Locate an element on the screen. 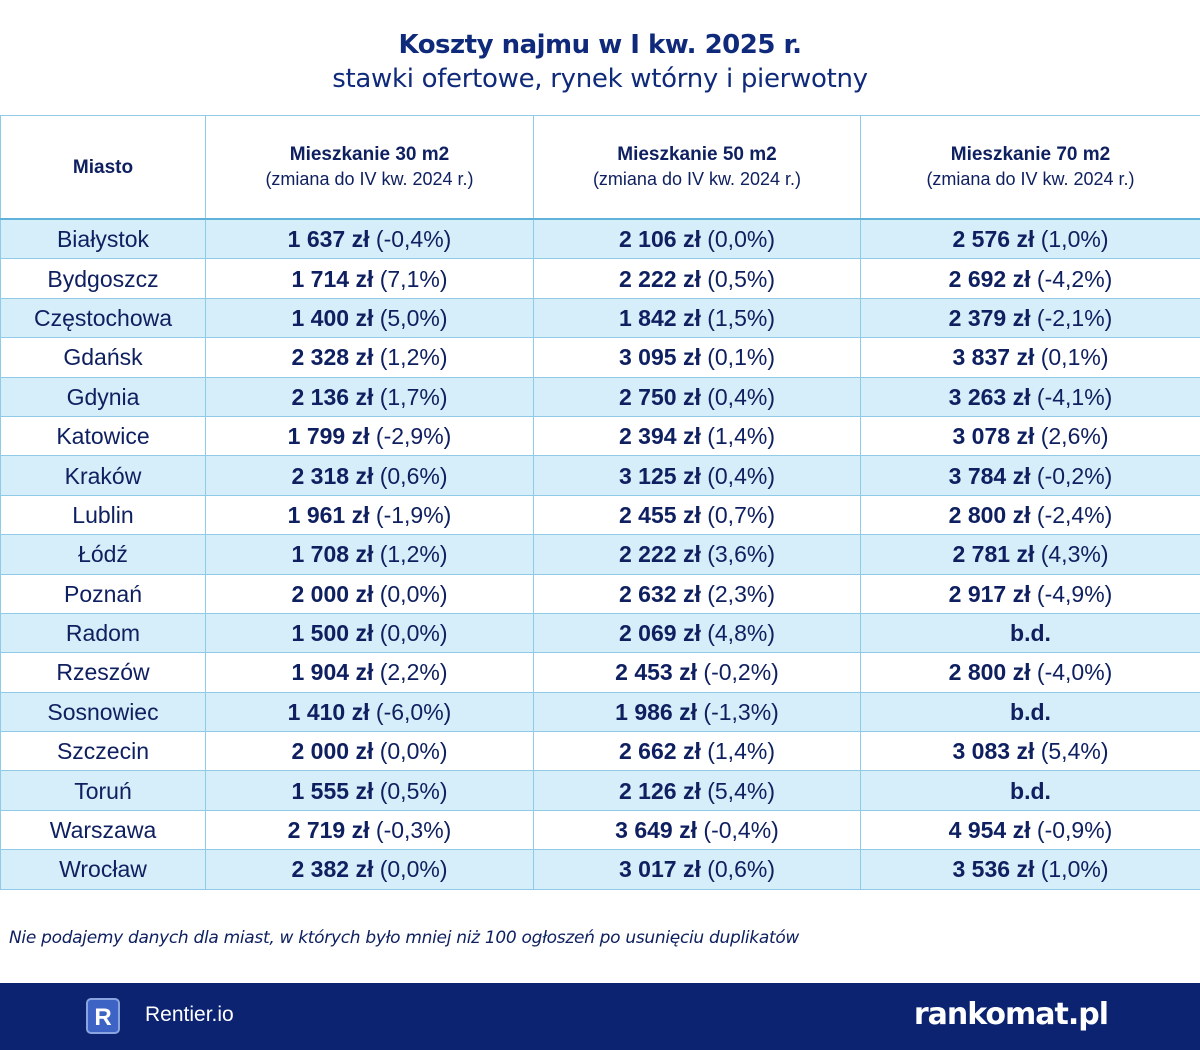 The height and width of the screenshot is (1050, 1200). rent-value: 2 917 zł is located at coordinates (989, 593).